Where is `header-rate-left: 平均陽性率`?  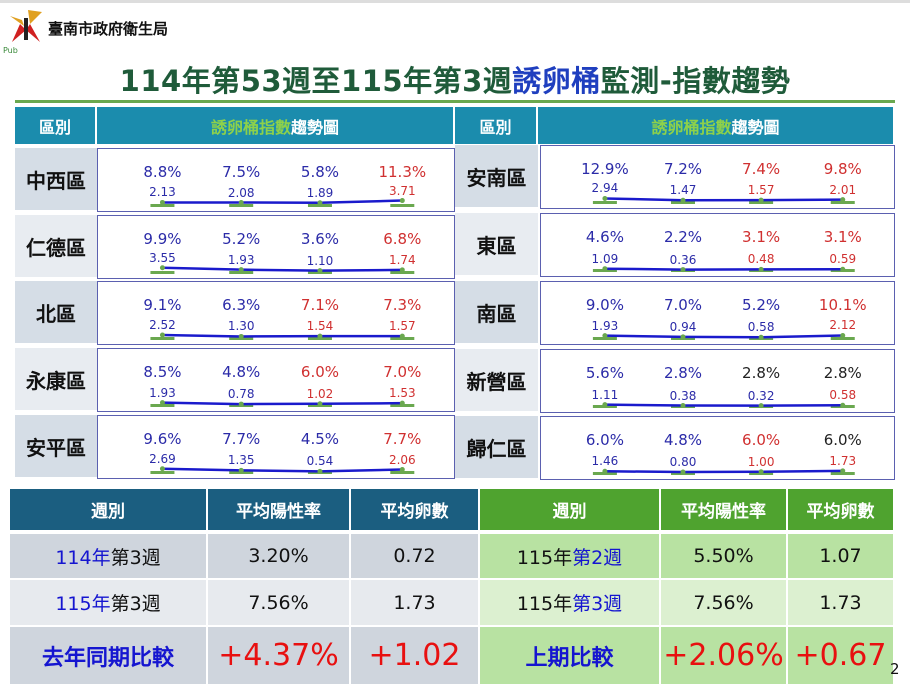 header-rate-left: 平均陽性率 is located at coordinates (279, 510).